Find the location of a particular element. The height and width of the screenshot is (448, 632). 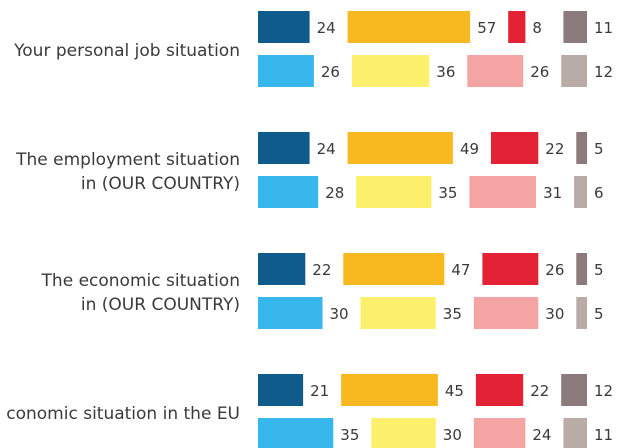

data-label: 47 is located at coordinates (460, 270).